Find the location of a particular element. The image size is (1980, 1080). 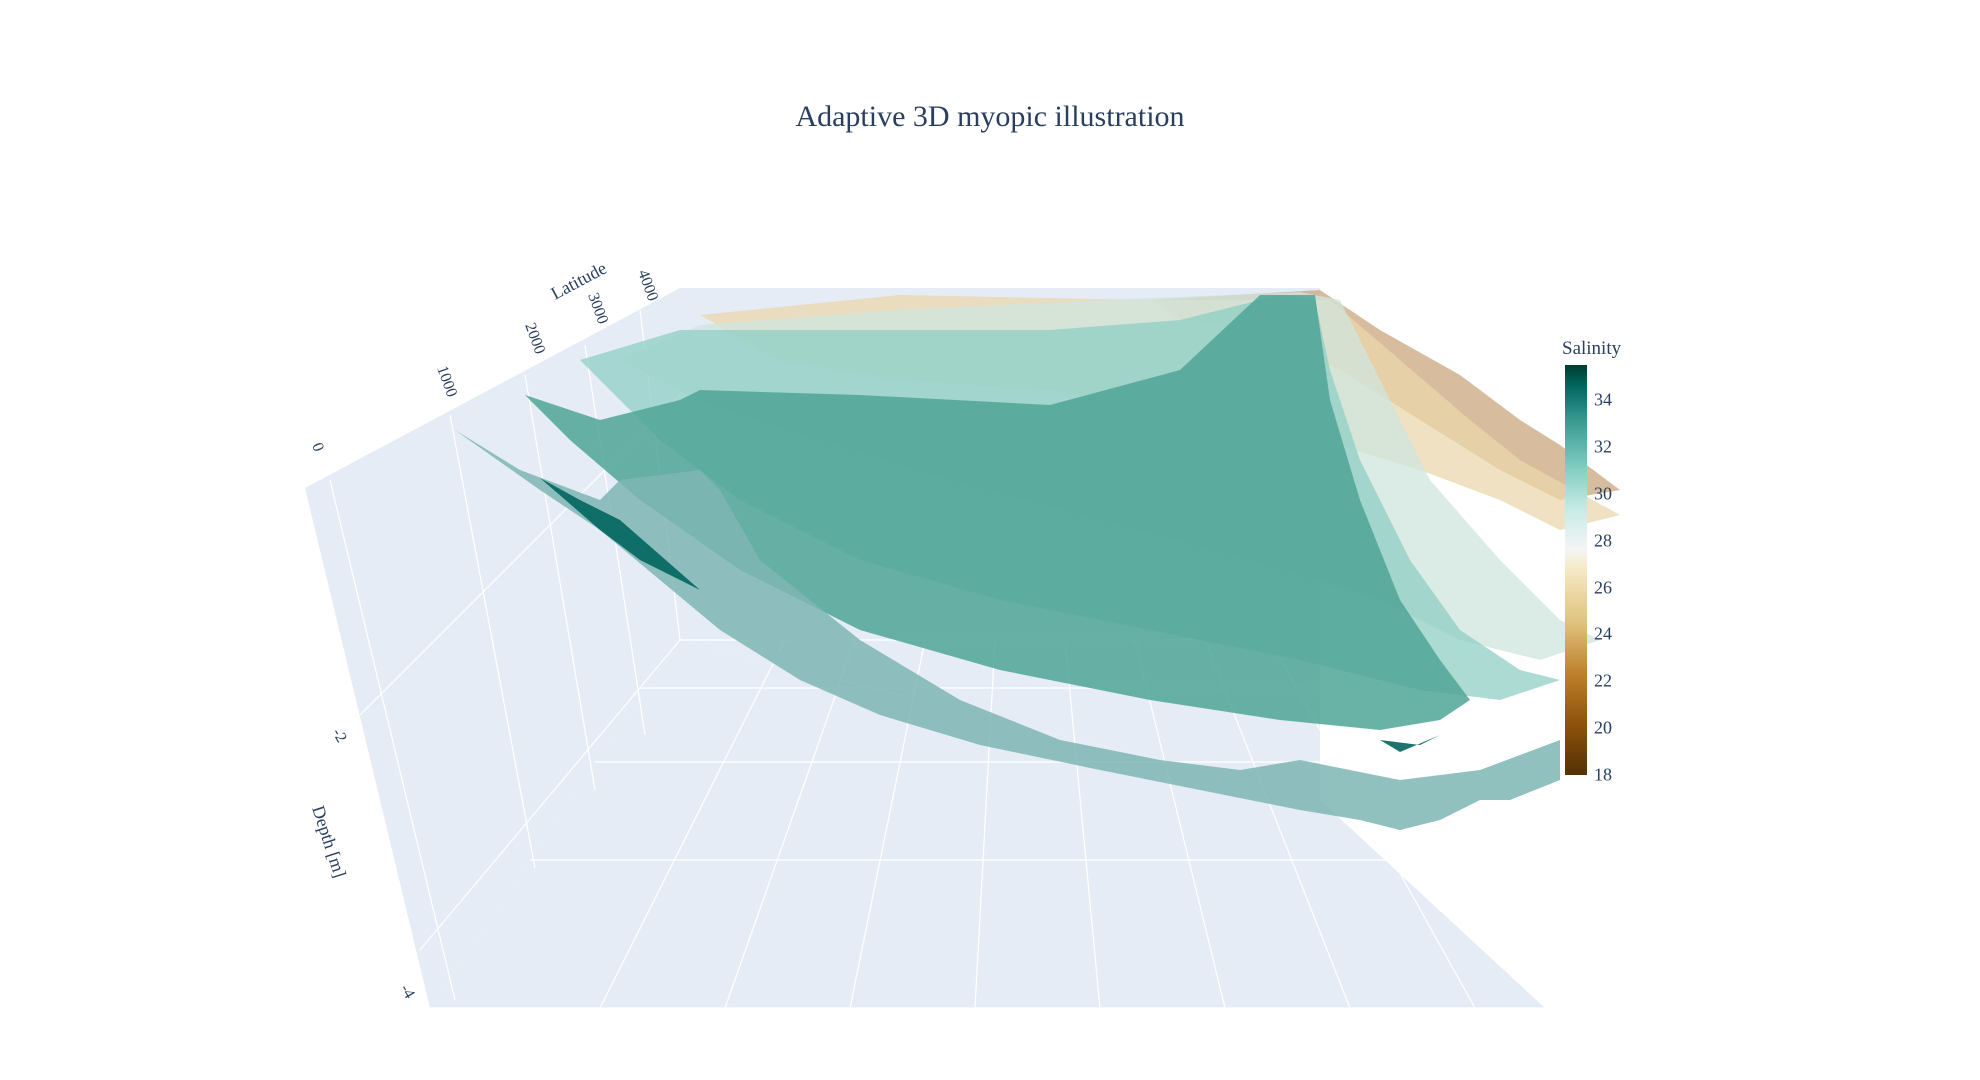

z-tick-label: -2 is located at coordinates (339, 736).